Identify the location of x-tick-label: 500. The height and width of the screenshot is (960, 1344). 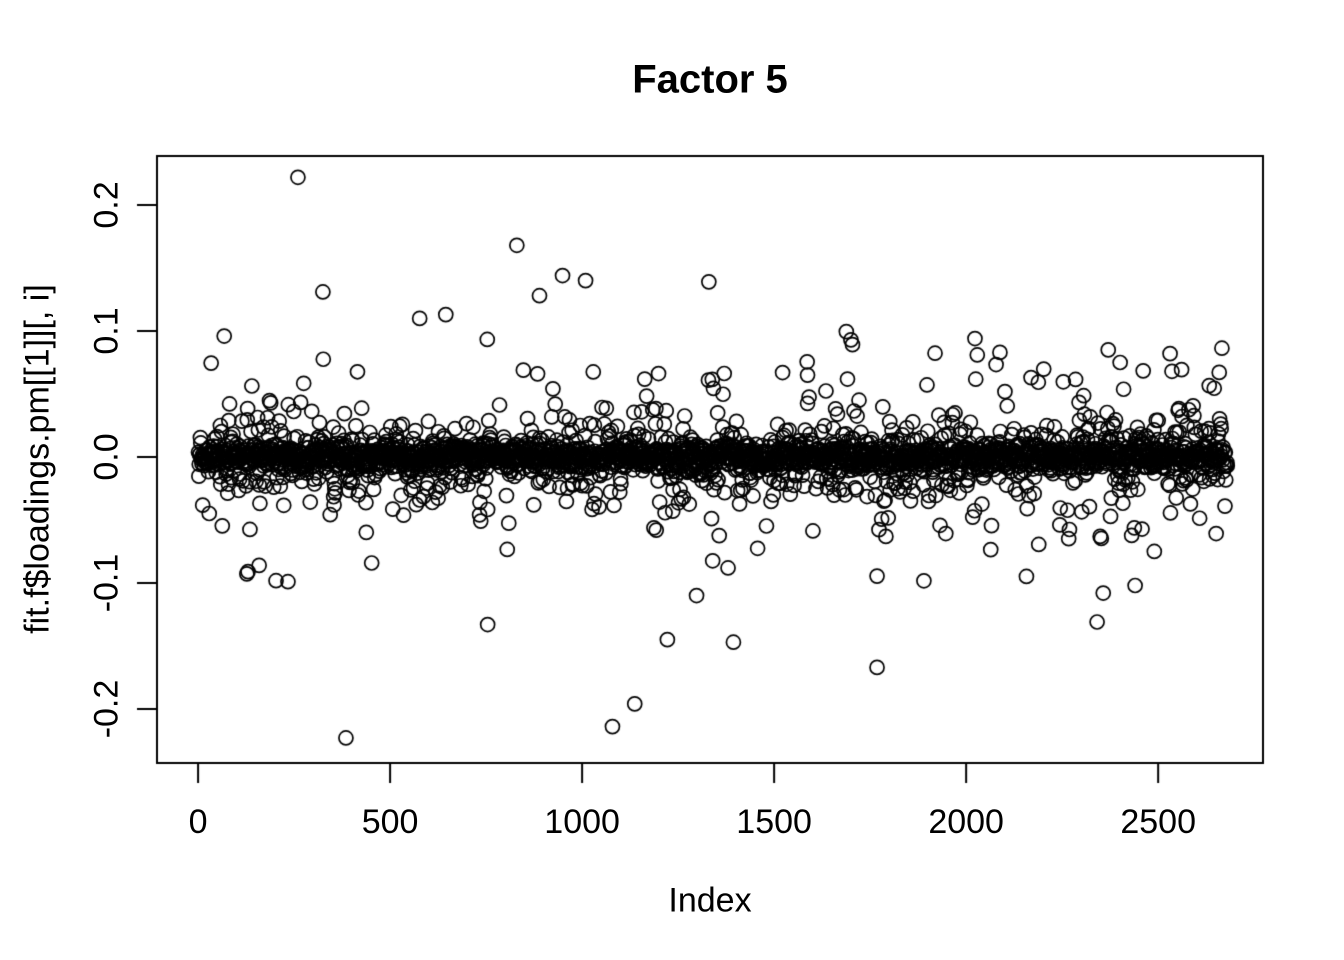
(390, 822).